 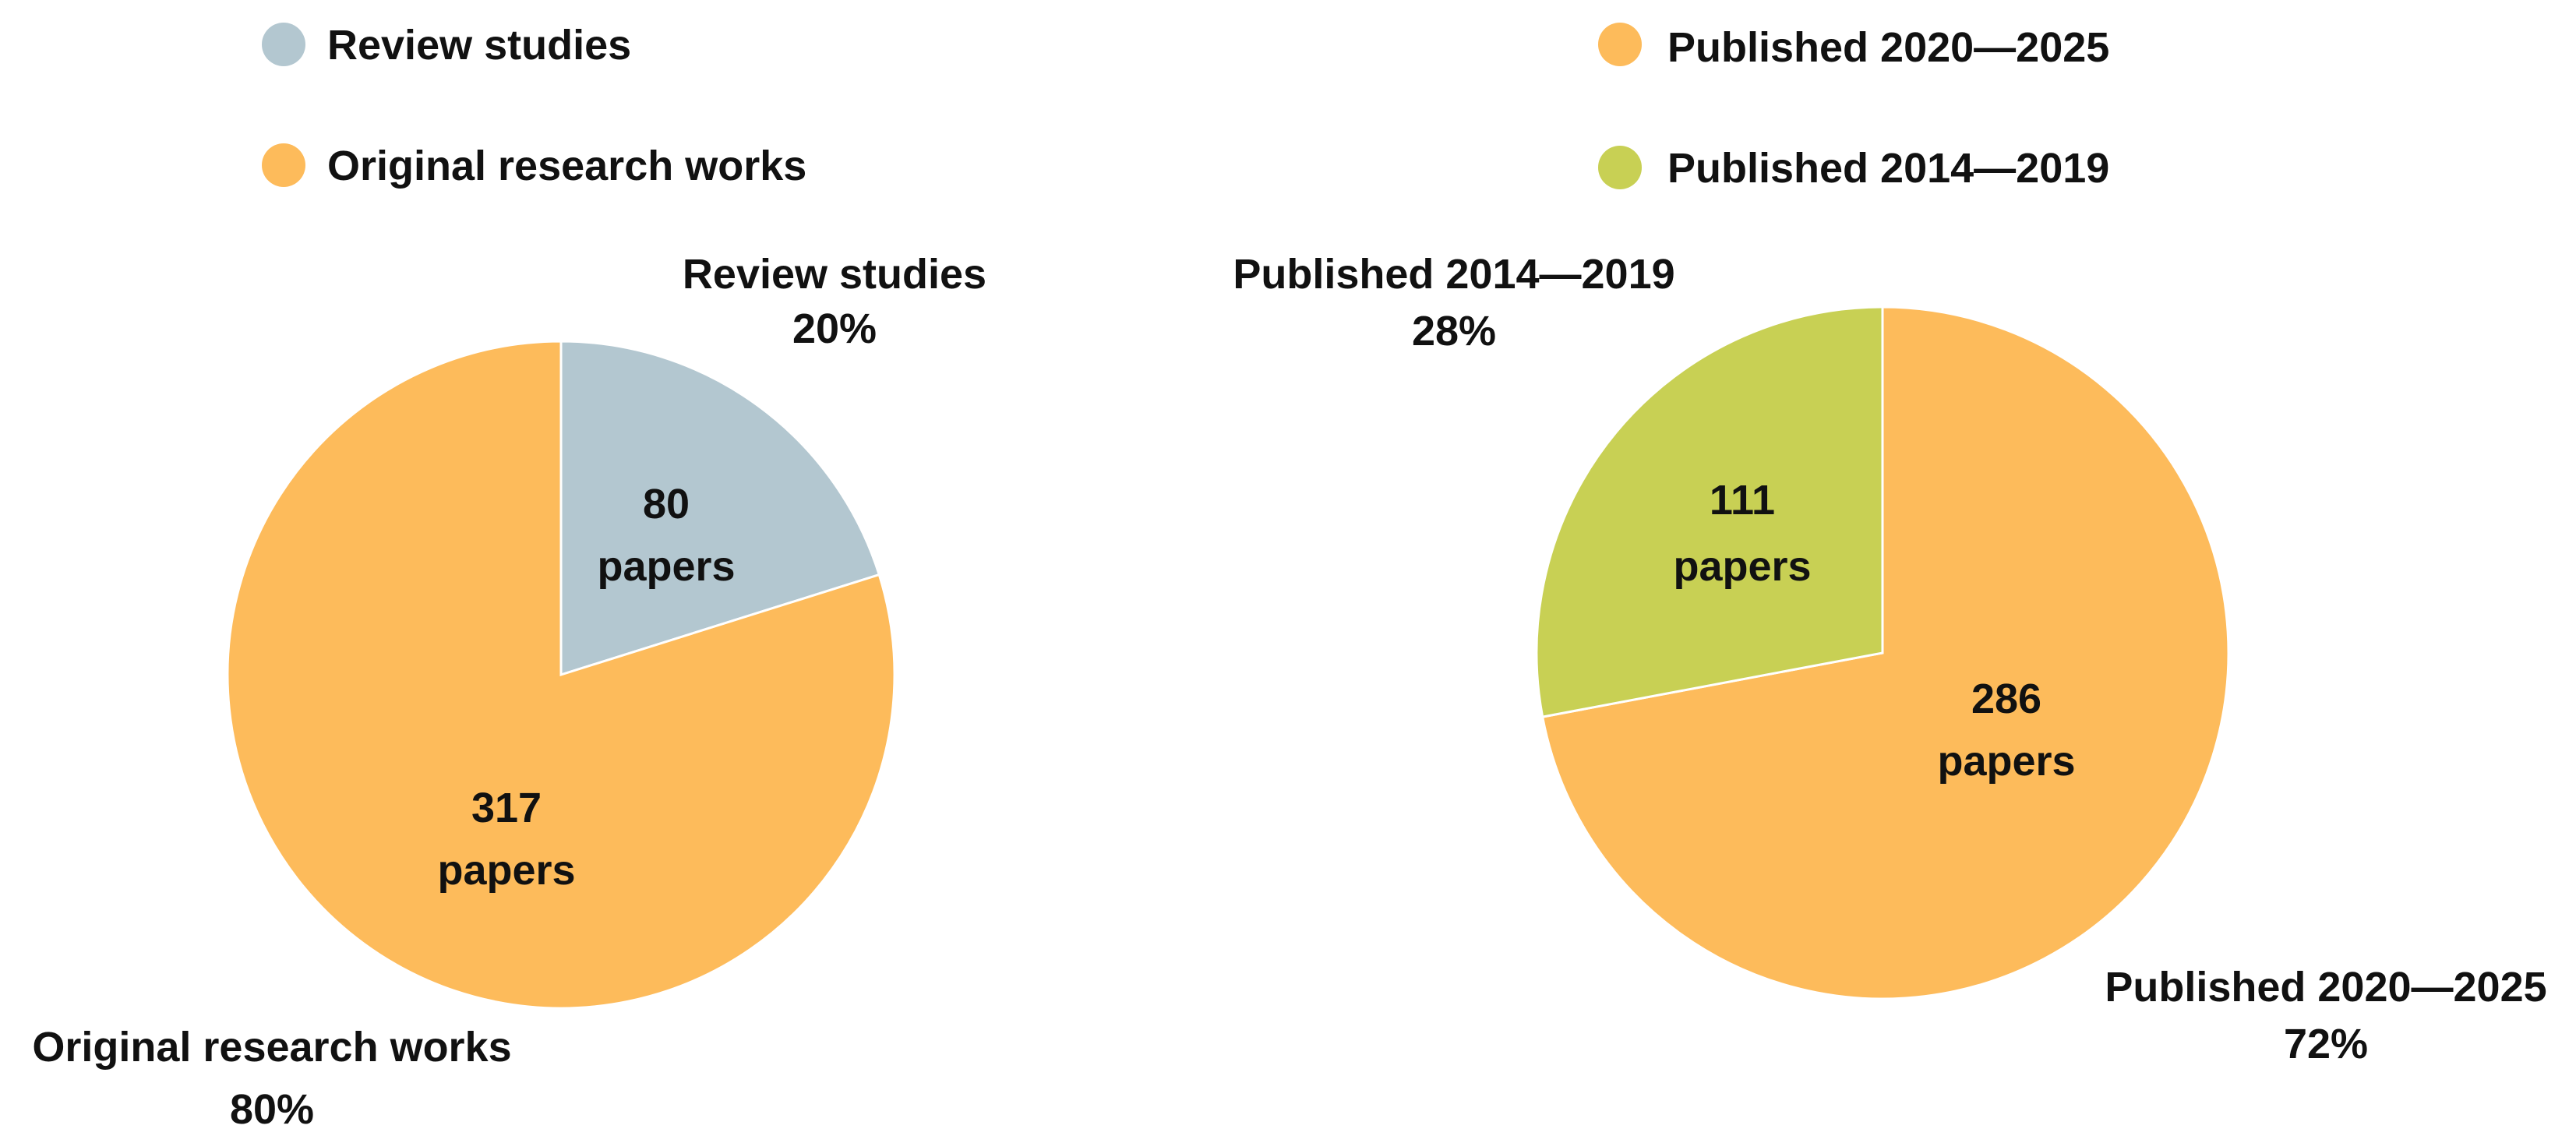 I want to click on legend-item: Original research works, so click(x=534, y=166).